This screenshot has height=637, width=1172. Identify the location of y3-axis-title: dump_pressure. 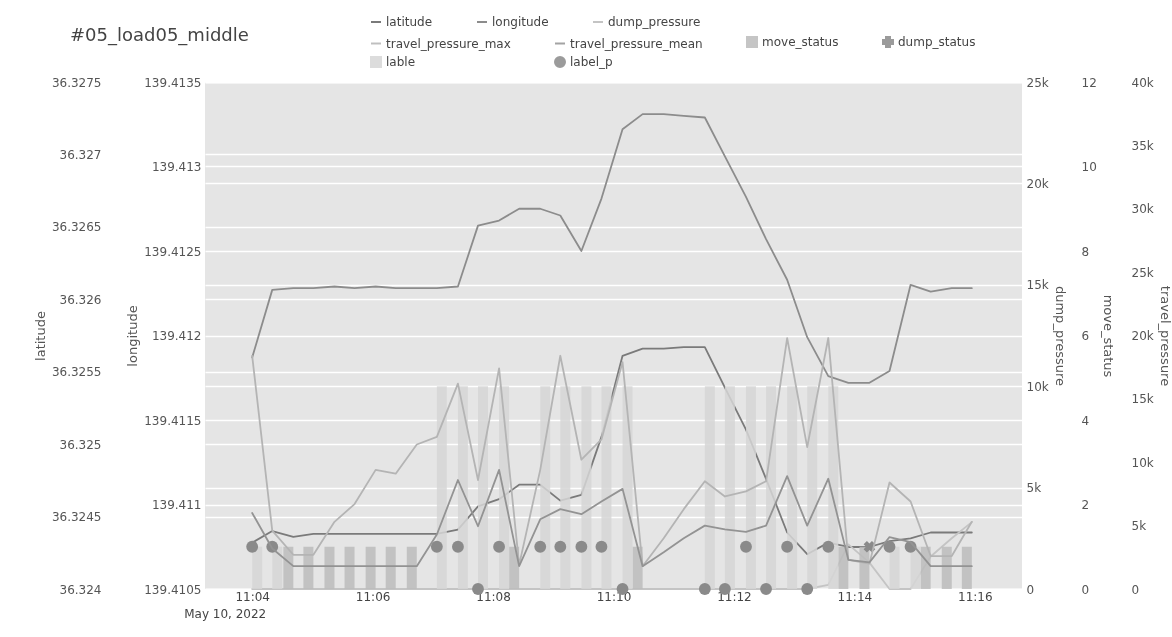
(1060, 336).